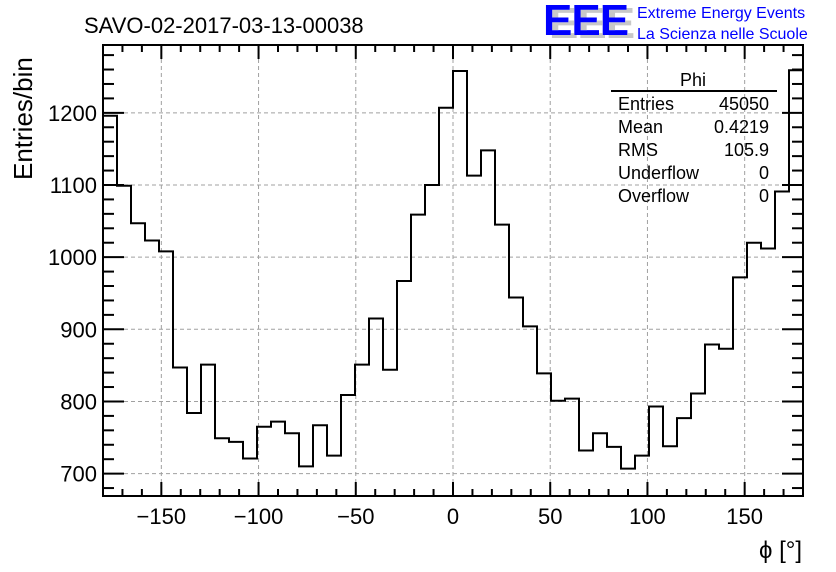  What do you see at coordinates (693, 80) in the screenshot?
I see `stats-title: Phi` at bounding box center [693, 80].